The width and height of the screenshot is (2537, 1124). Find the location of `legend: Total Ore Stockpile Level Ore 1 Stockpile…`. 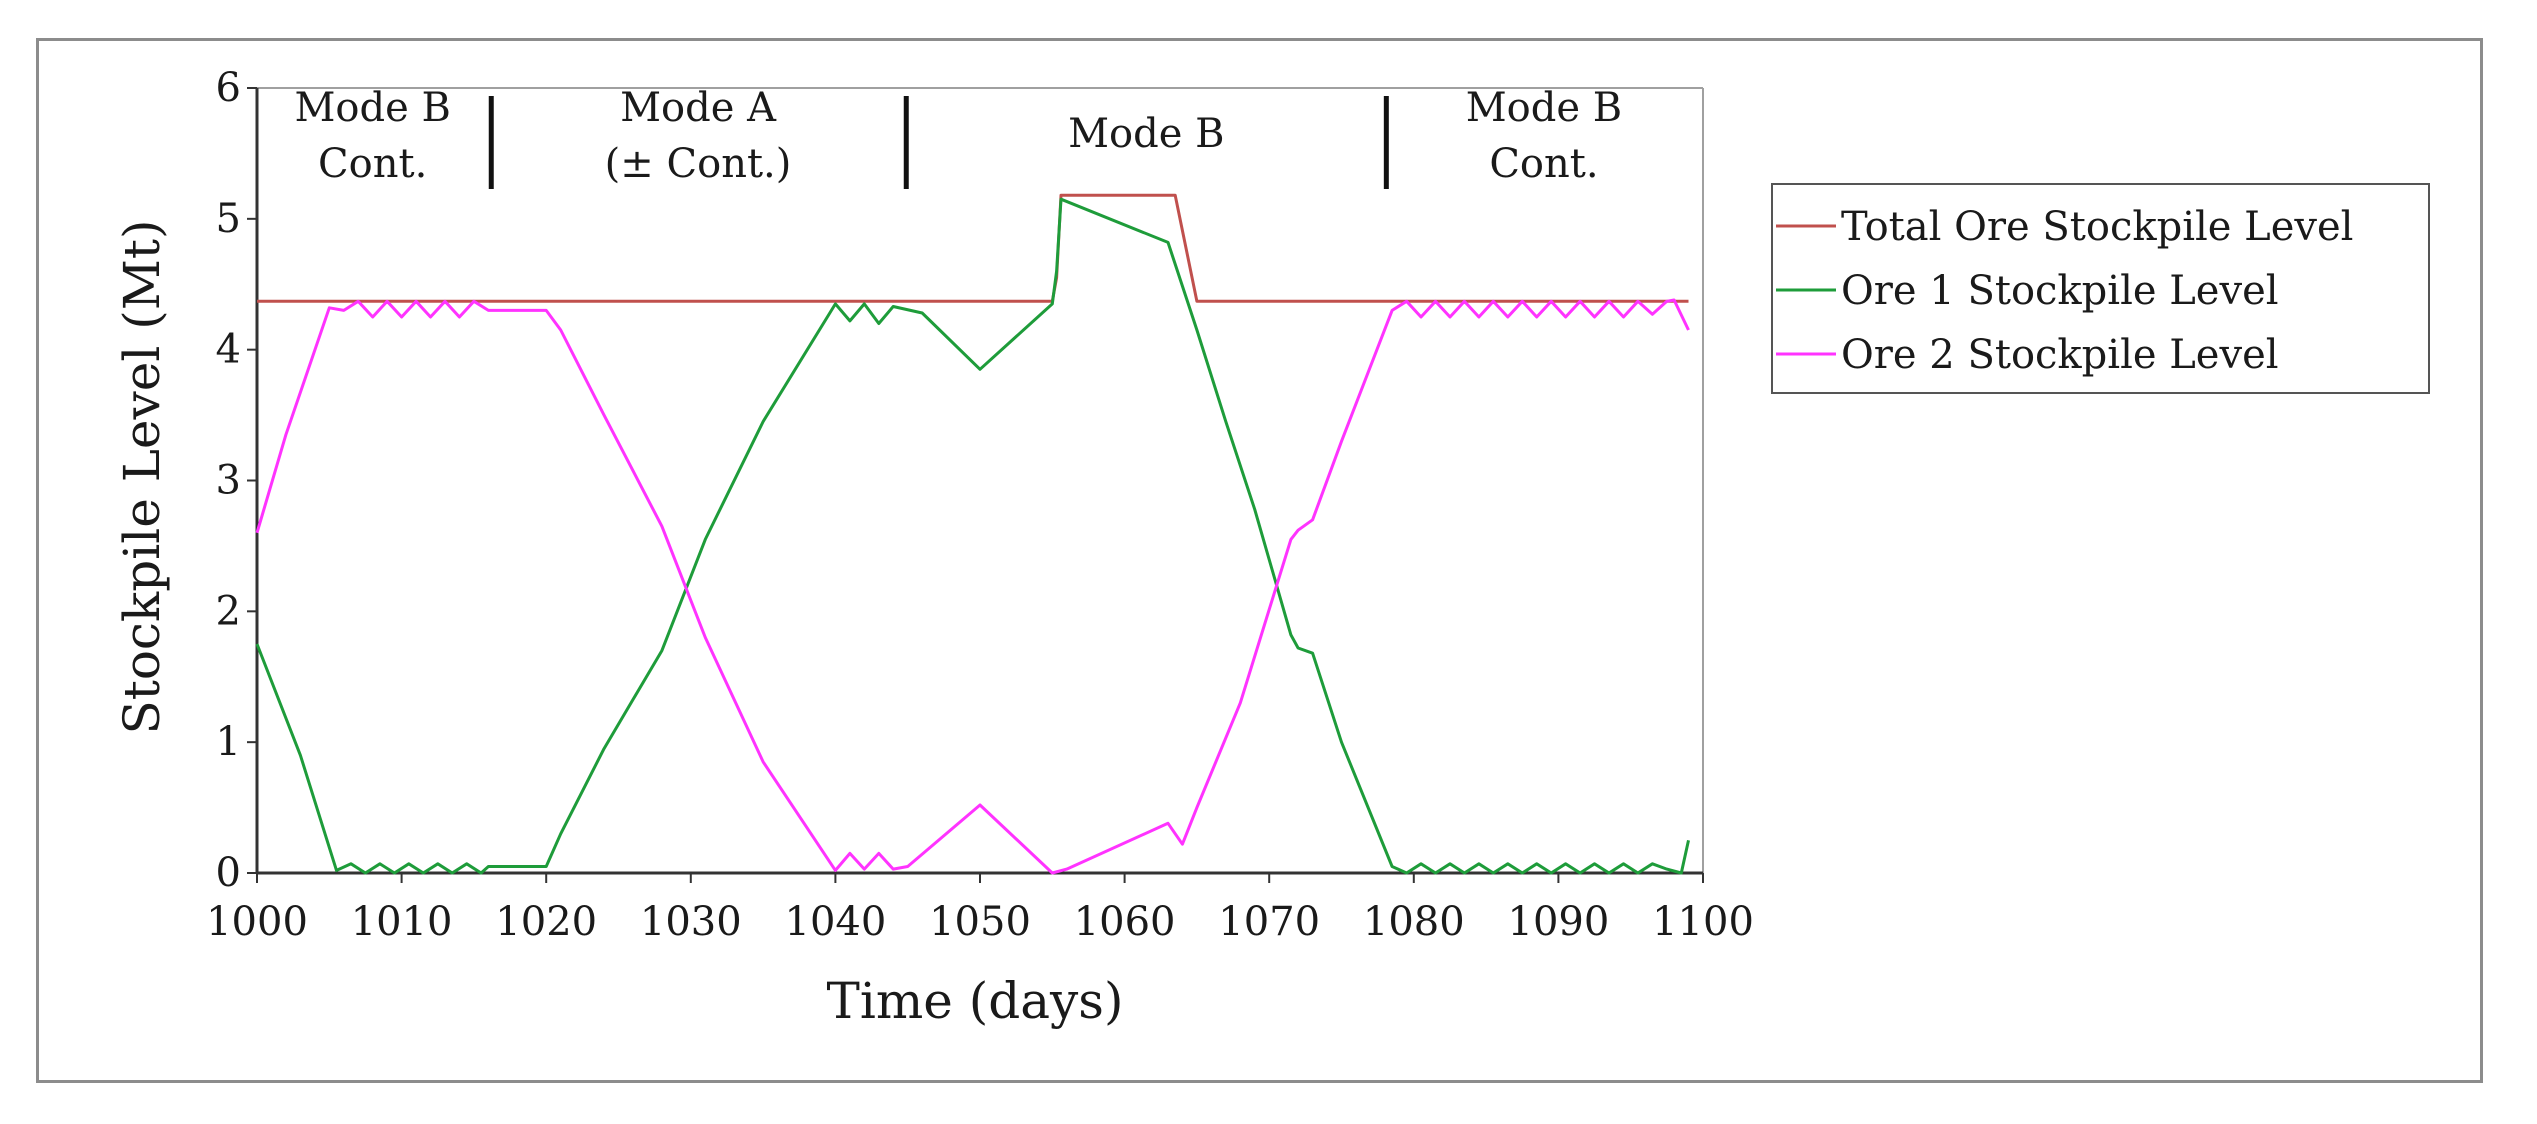

legend: Total Ore Stockpile Level Ore 1 Stockpile… is located at coordinates (2100, 288).